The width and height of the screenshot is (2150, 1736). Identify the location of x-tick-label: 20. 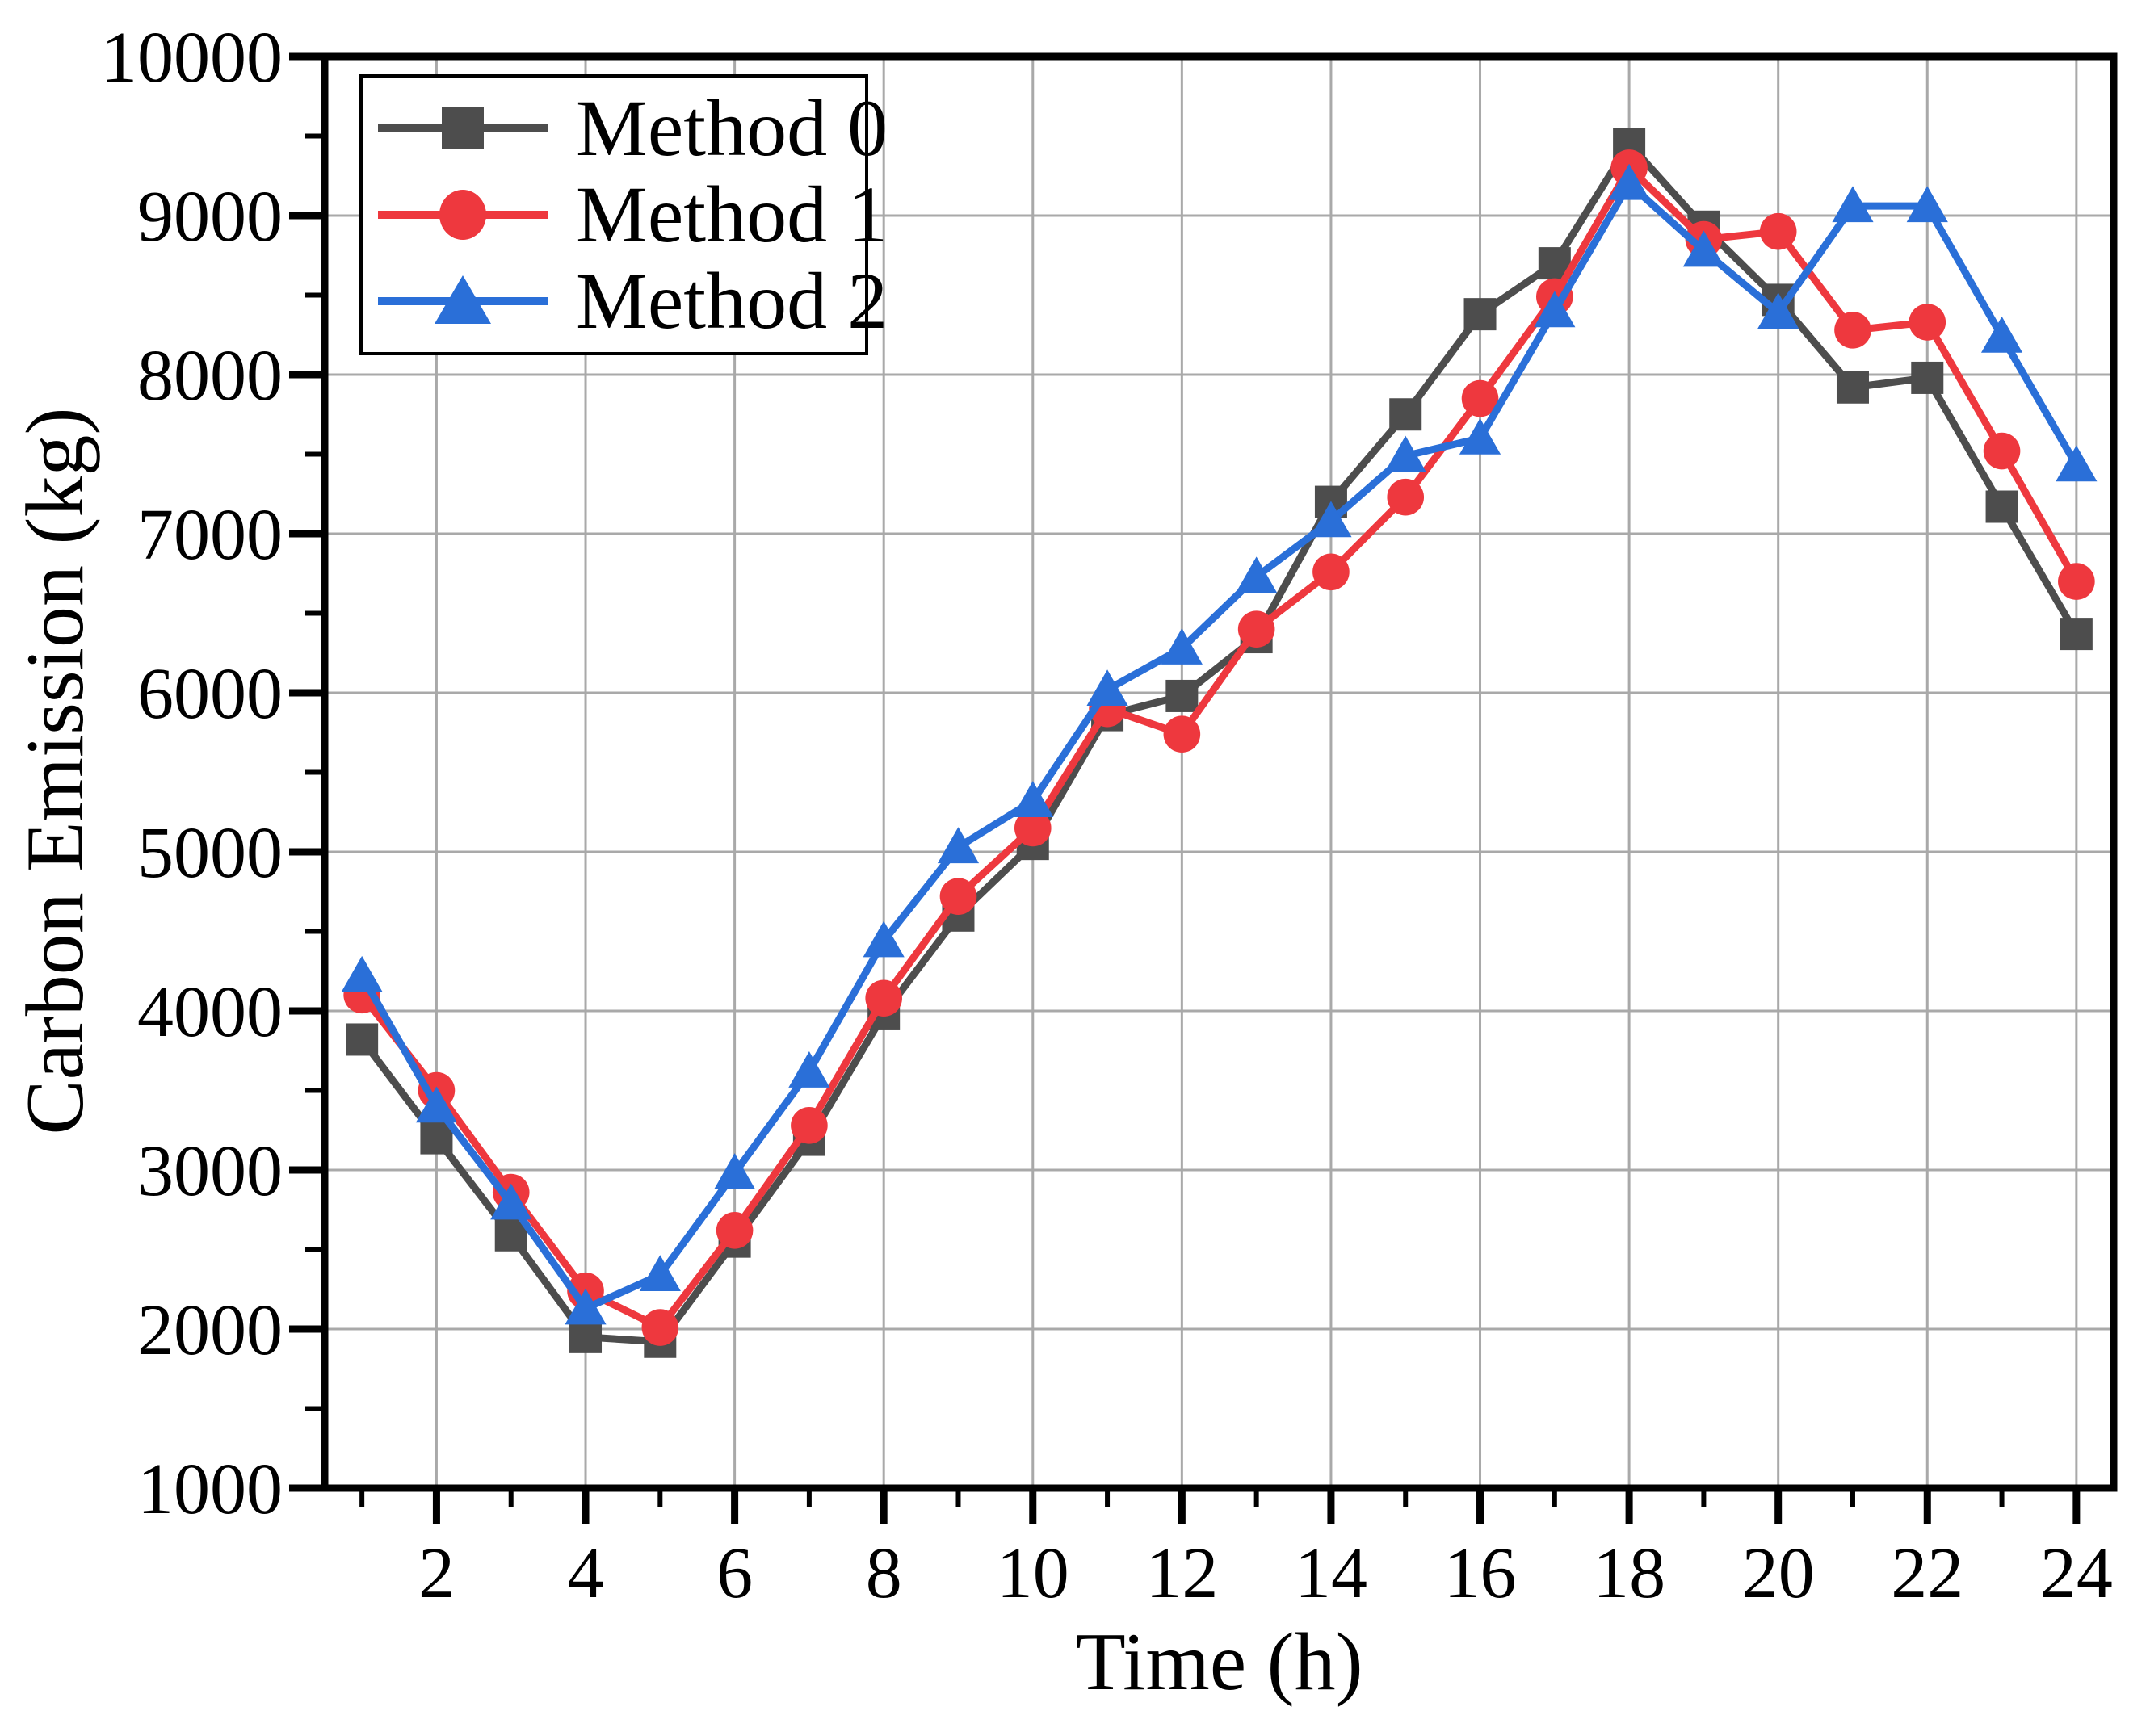
(1778, 1573).